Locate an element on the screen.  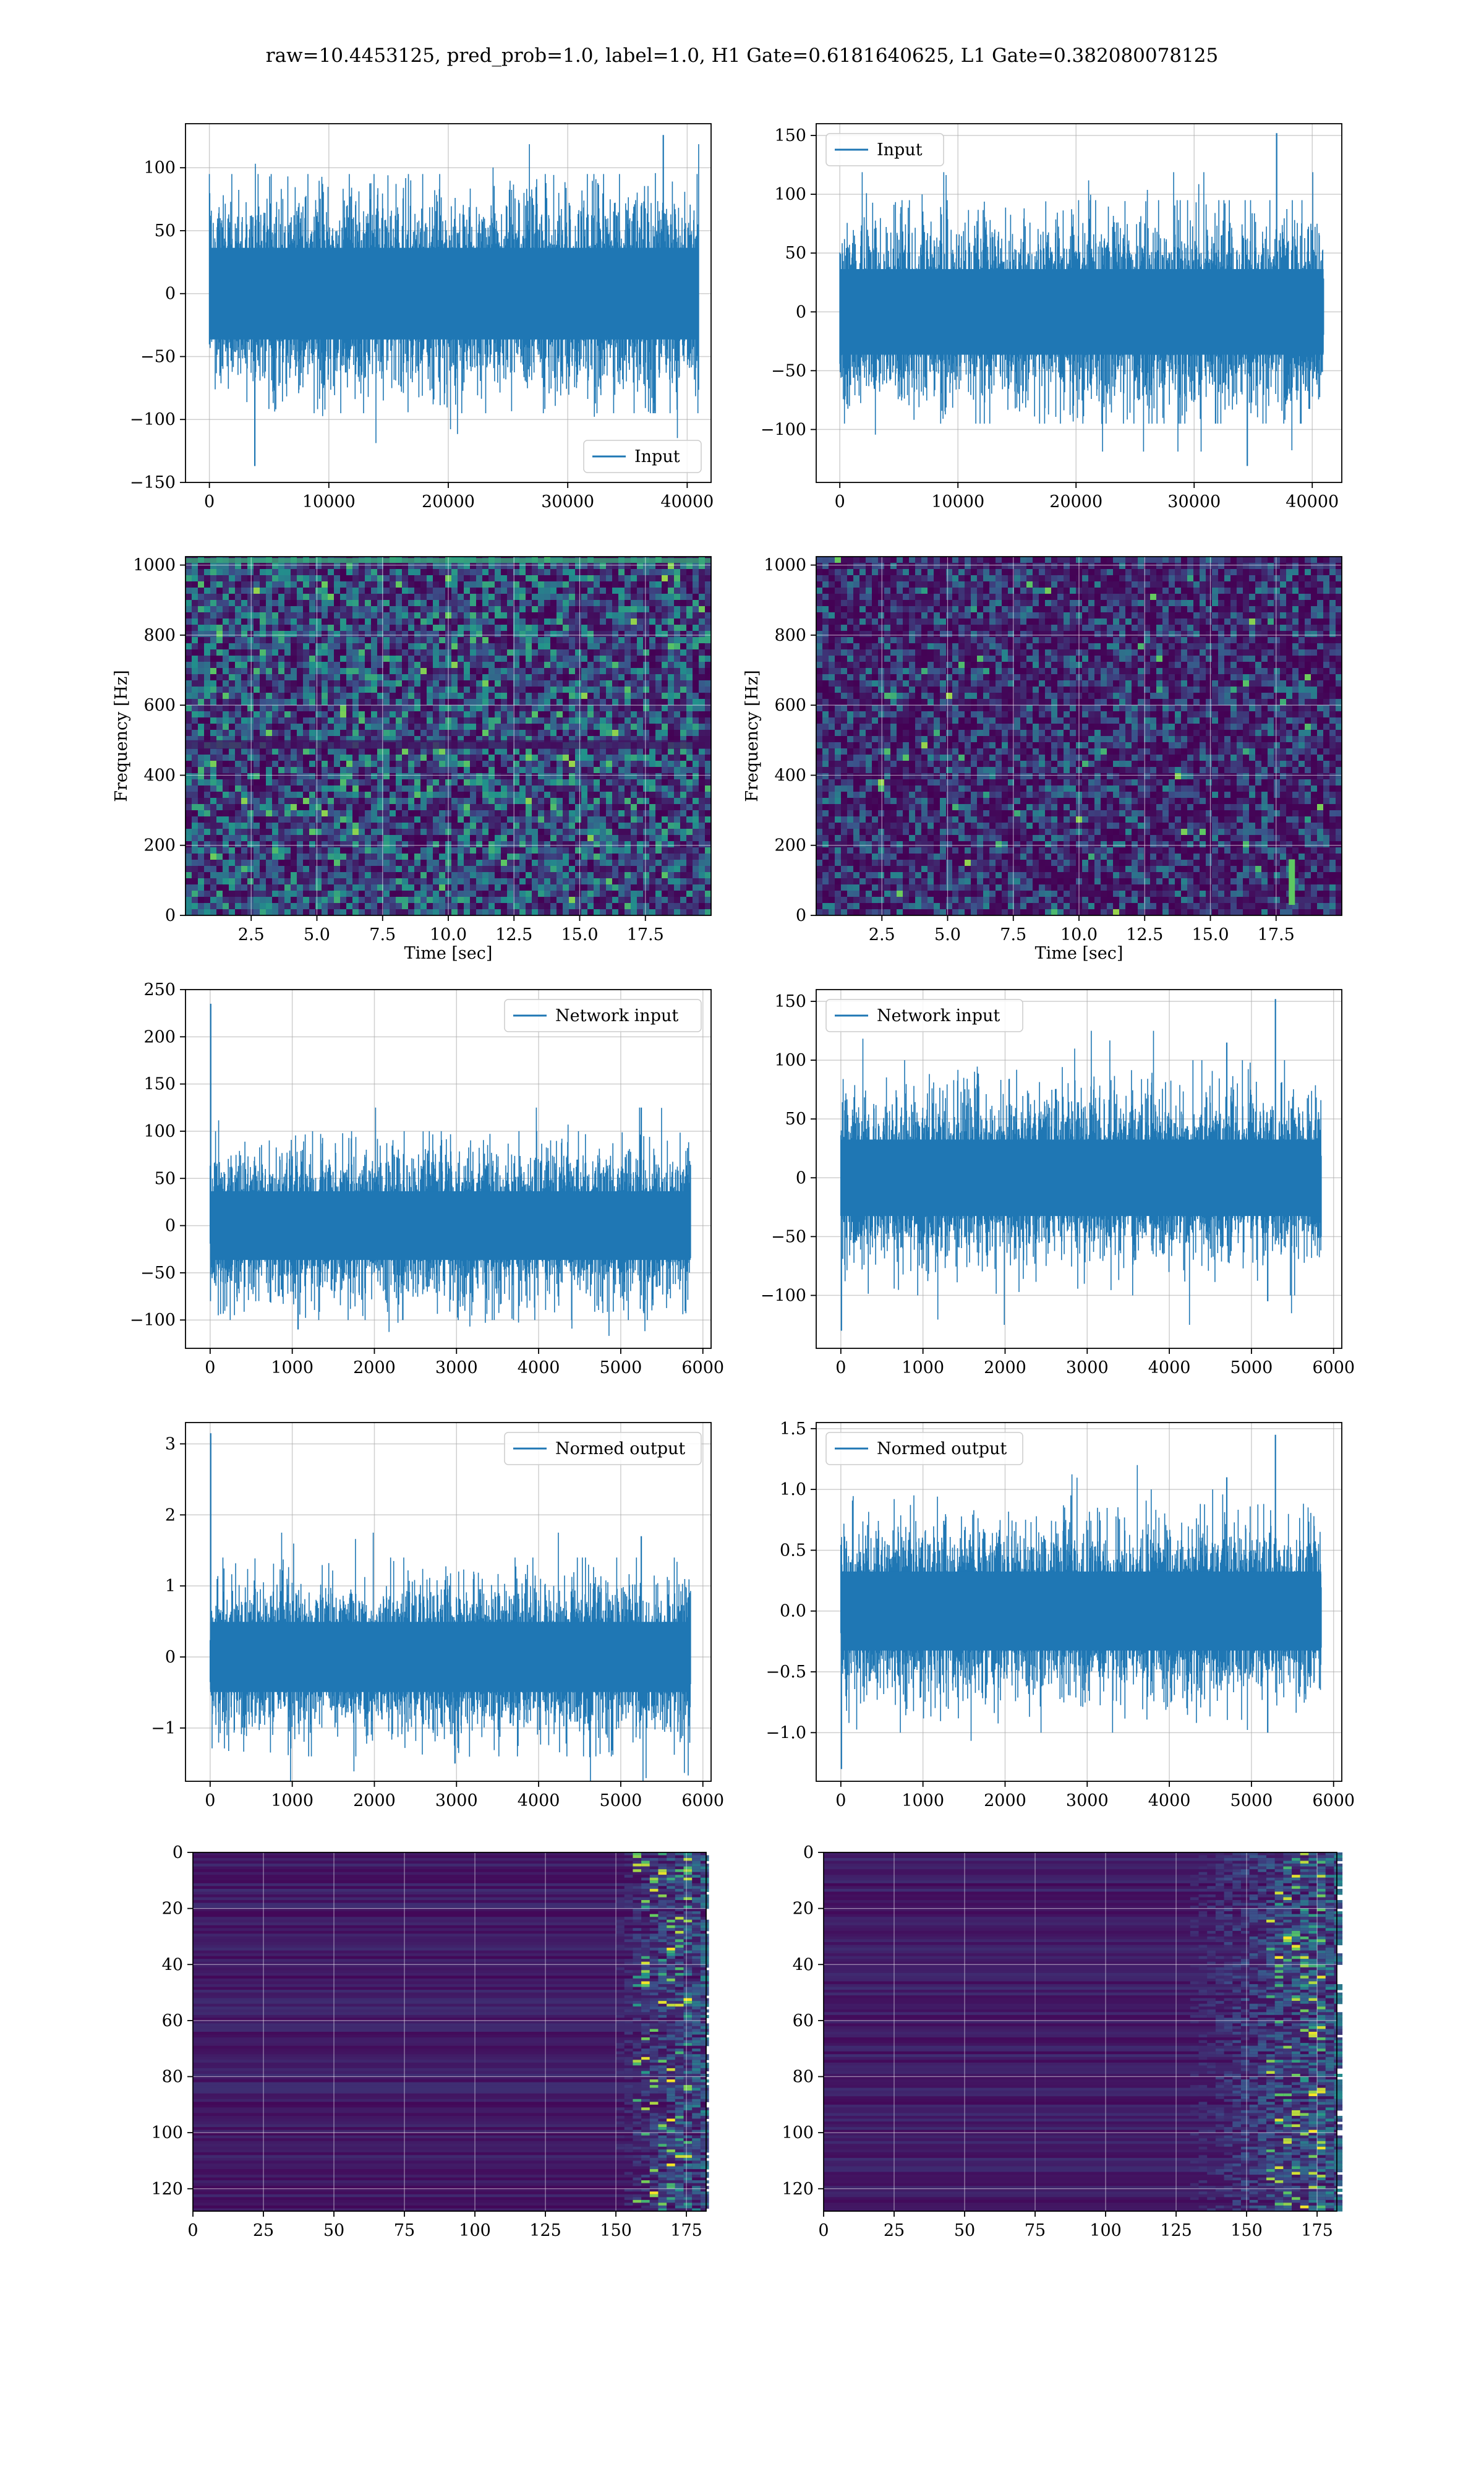
legend: Normed output is located at coordinates (924, 1449).